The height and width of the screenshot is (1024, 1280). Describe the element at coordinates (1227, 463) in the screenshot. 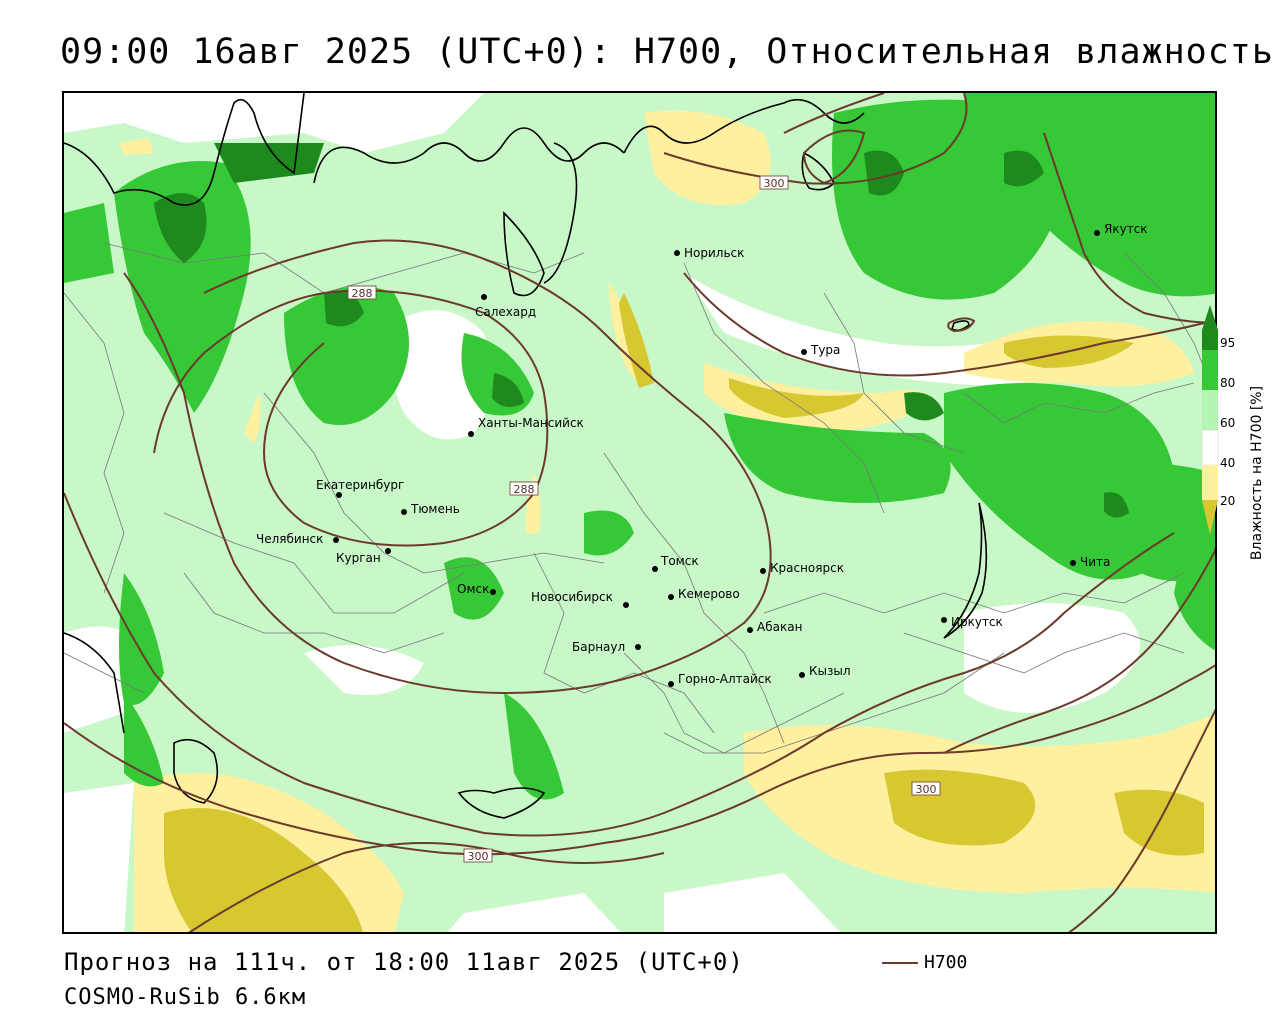

I see `legend-tick: 40` at that location.